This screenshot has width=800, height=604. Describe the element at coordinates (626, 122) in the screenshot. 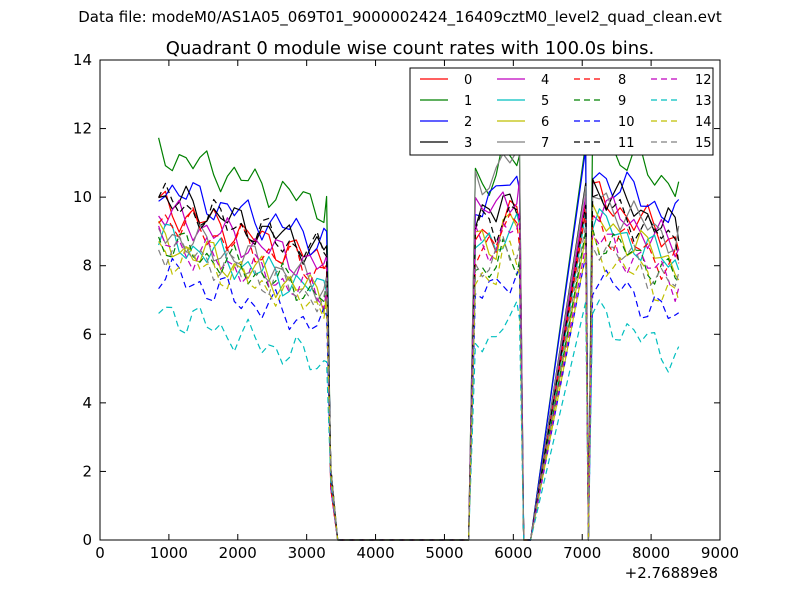

I see `legend-label-10: 10` at that location.